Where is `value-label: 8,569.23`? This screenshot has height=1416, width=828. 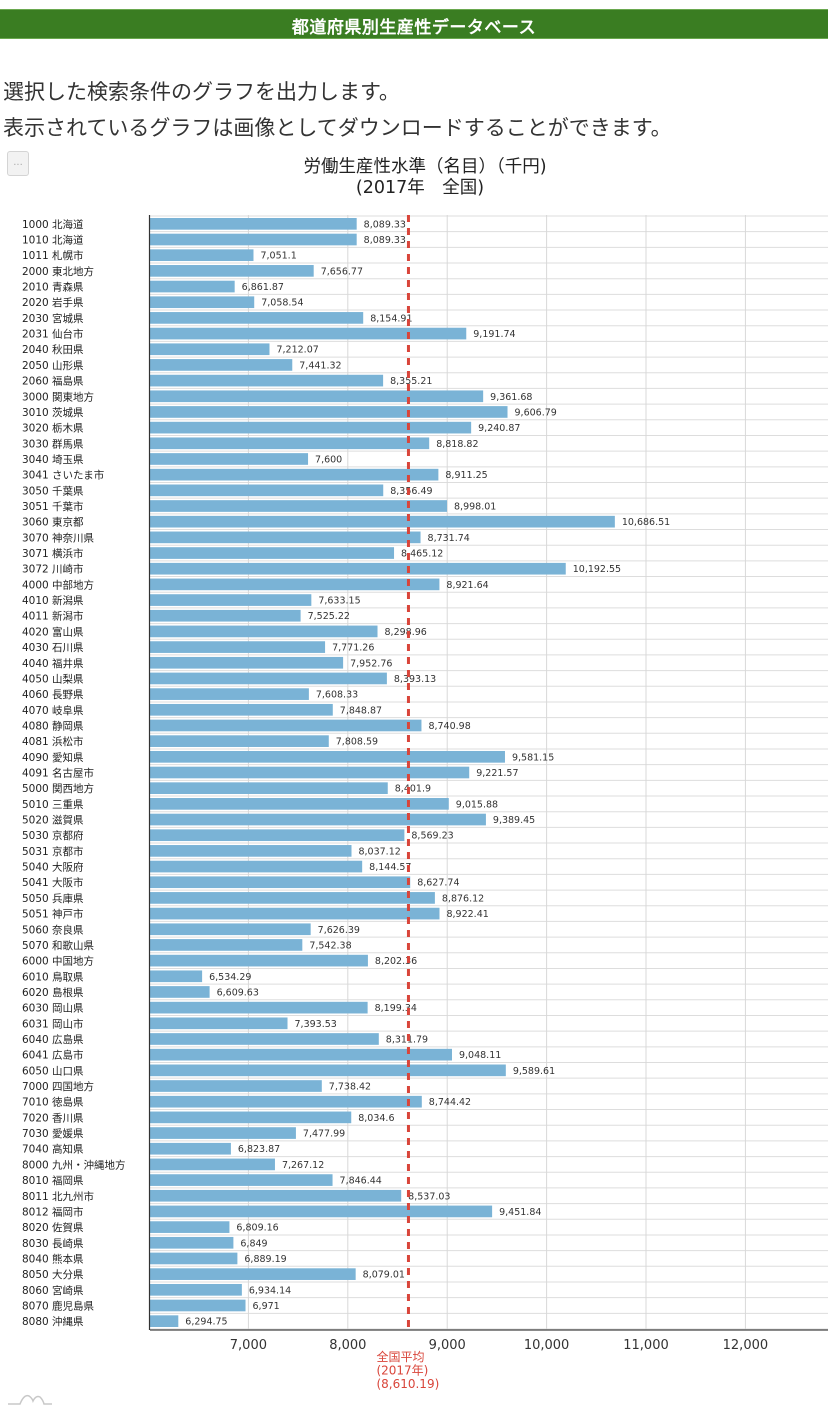 value-label: 8,569.23 is located at coordinates (432, 836).